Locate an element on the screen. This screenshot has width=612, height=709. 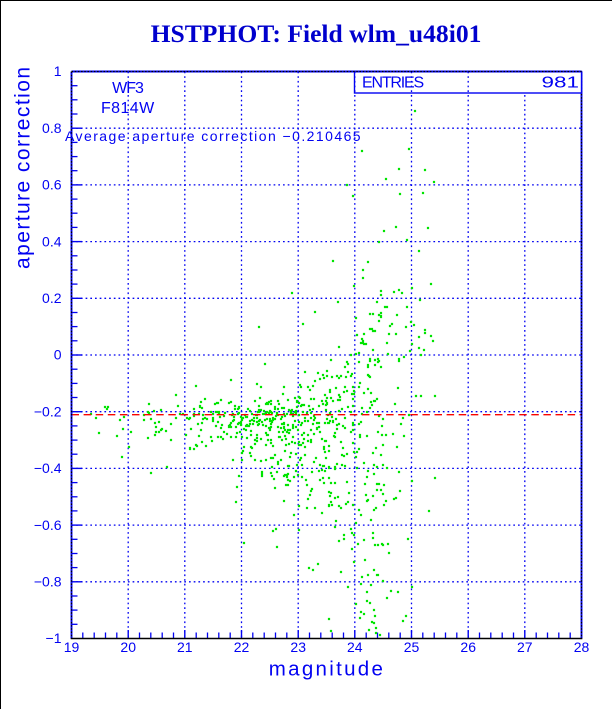
svg-text: 21 is located at coordinates (185, 647).